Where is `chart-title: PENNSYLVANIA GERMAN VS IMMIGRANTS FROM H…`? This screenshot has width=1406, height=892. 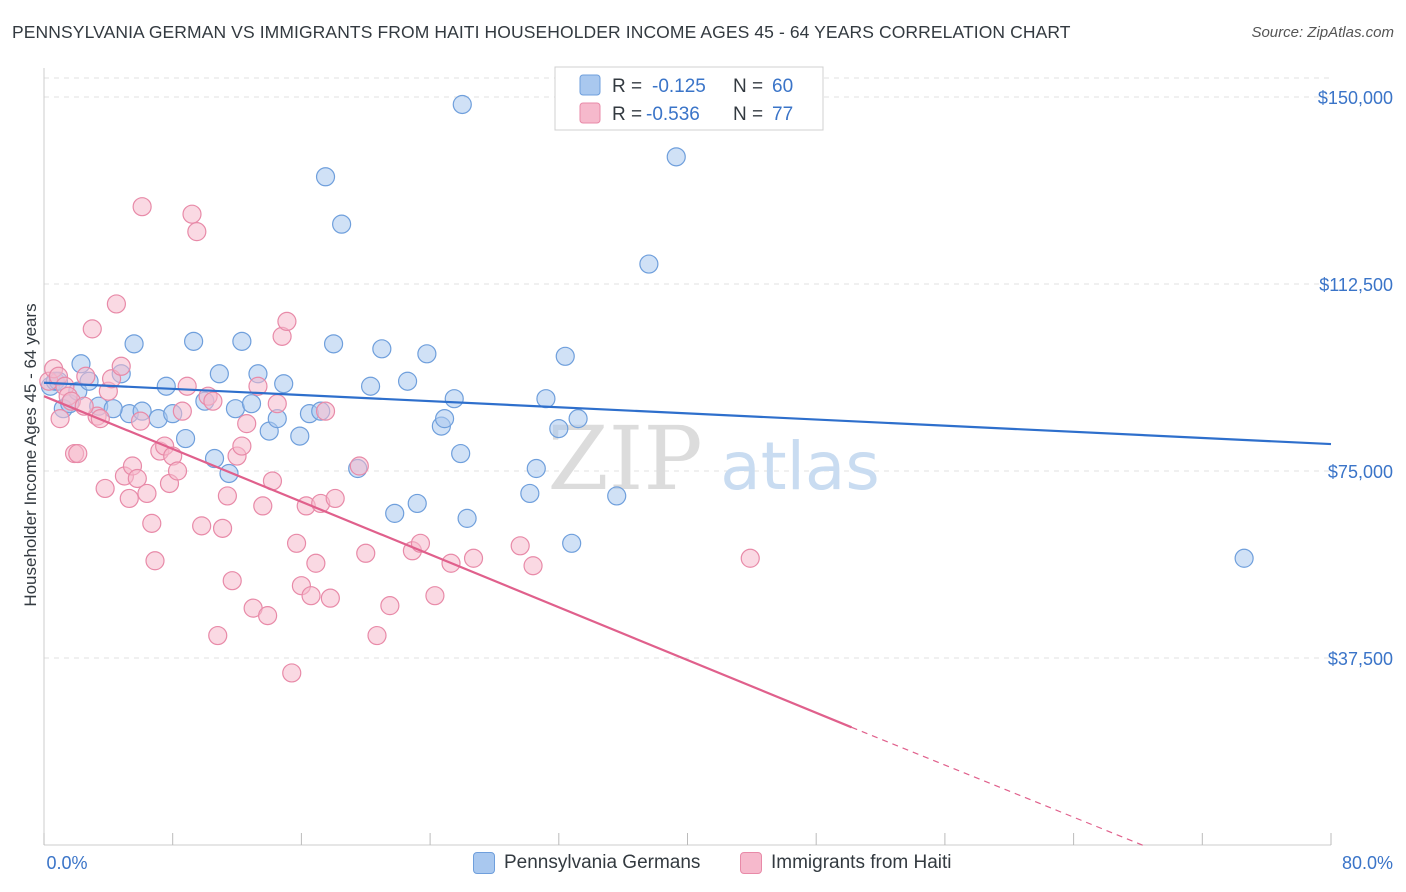 chart-title: PENNSYLVANIA GERMAN VS IMMIGRANTS FROM H… is located at coordinates (541, 32).